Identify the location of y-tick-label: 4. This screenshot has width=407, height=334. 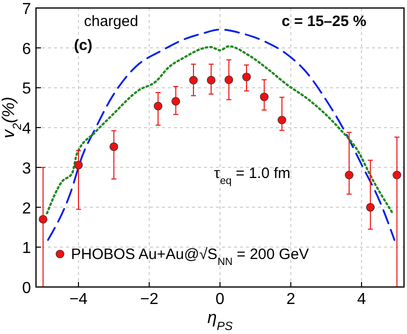
(27, 129).